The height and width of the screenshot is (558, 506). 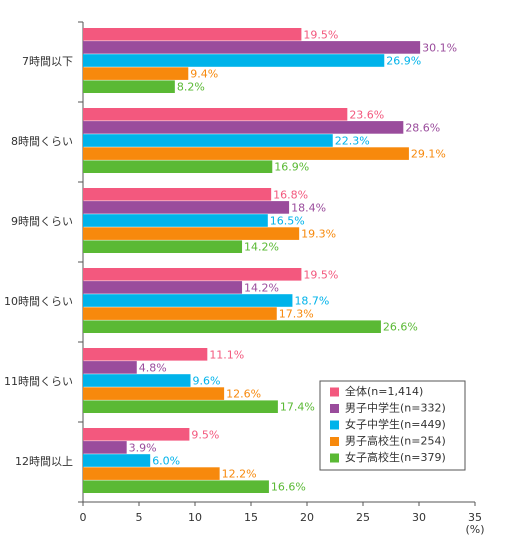 I want to click on x-tick-label: 5, so click(x=139, y=517).